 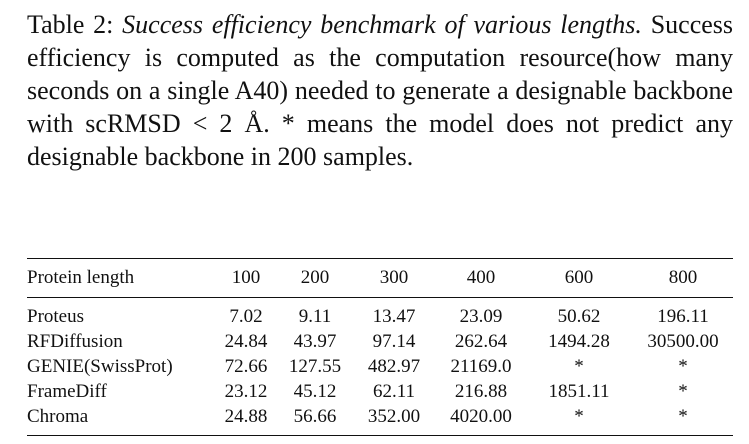 I want to click on table-cell: 30500.00, so click(x=683, y=341).